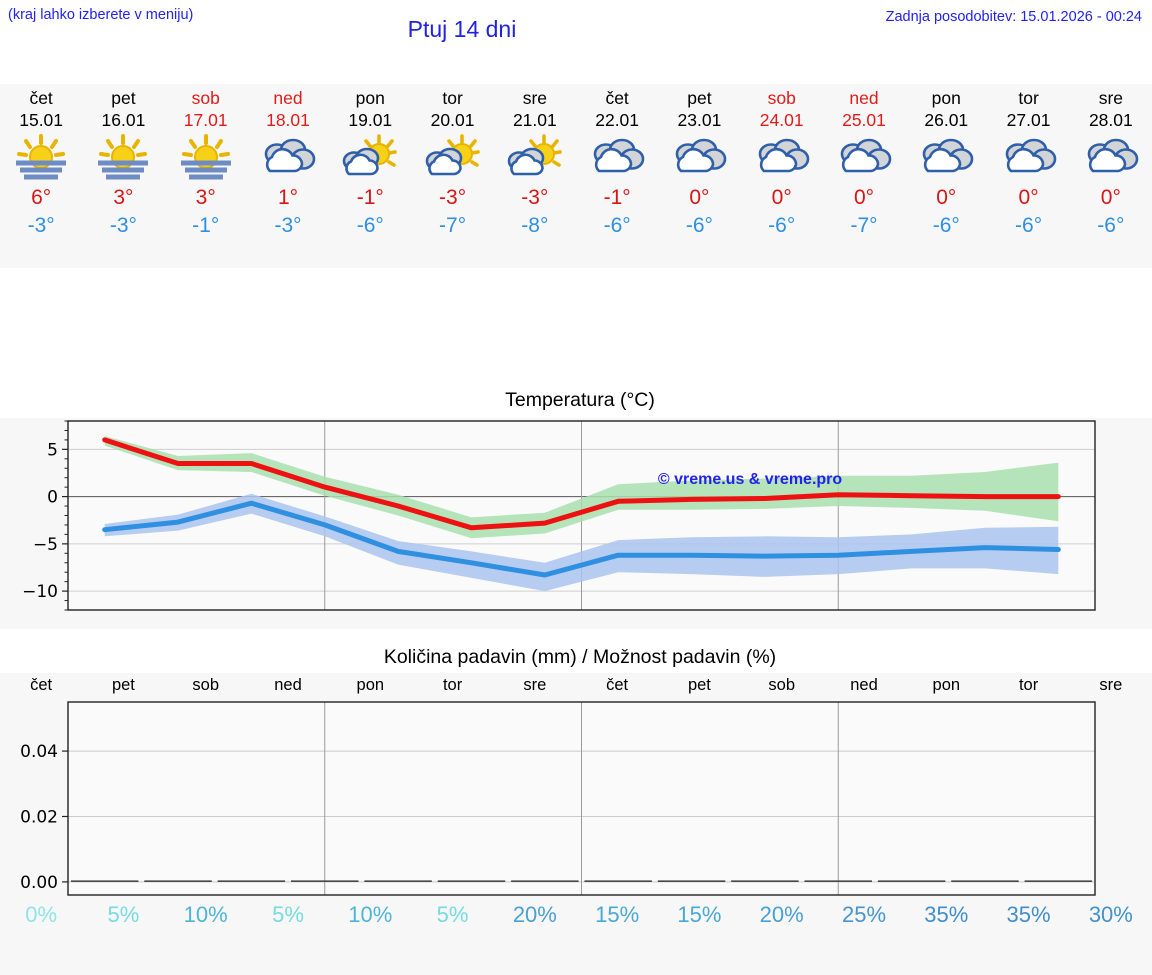 The image size is (1152, 975). Describe the element at coordinates (535, 225) in the screenshot. I see `day-temp-min: -8°` at that location.